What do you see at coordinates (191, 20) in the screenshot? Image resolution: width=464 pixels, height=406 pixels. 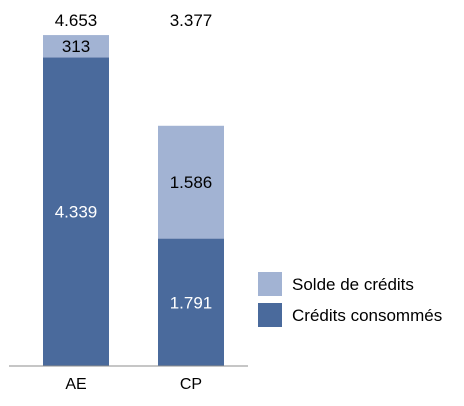 I see `total-label-cp: 3.377` at bounding box center [191, 20].